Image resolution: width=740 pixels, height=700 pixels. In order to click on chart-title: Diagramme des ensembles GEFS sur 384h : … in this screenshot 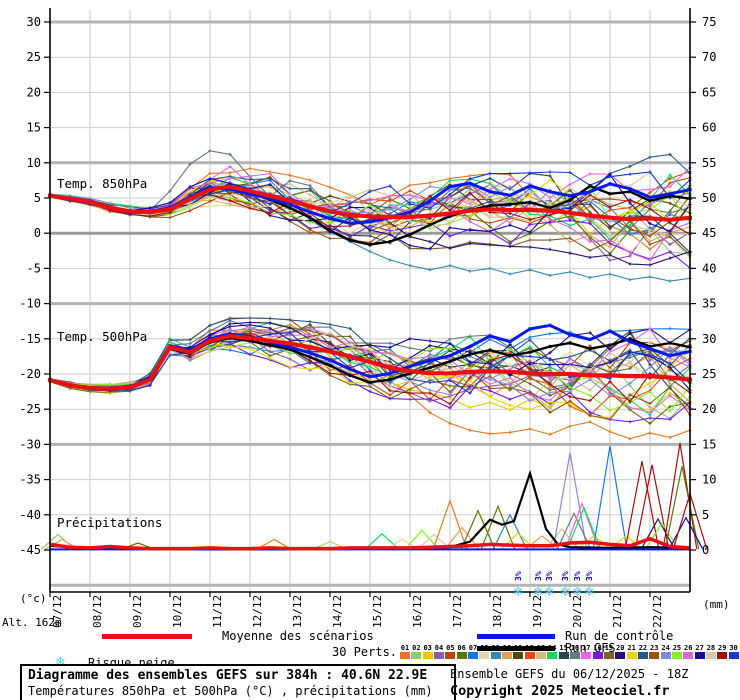, I will do `click(228, 675)`.